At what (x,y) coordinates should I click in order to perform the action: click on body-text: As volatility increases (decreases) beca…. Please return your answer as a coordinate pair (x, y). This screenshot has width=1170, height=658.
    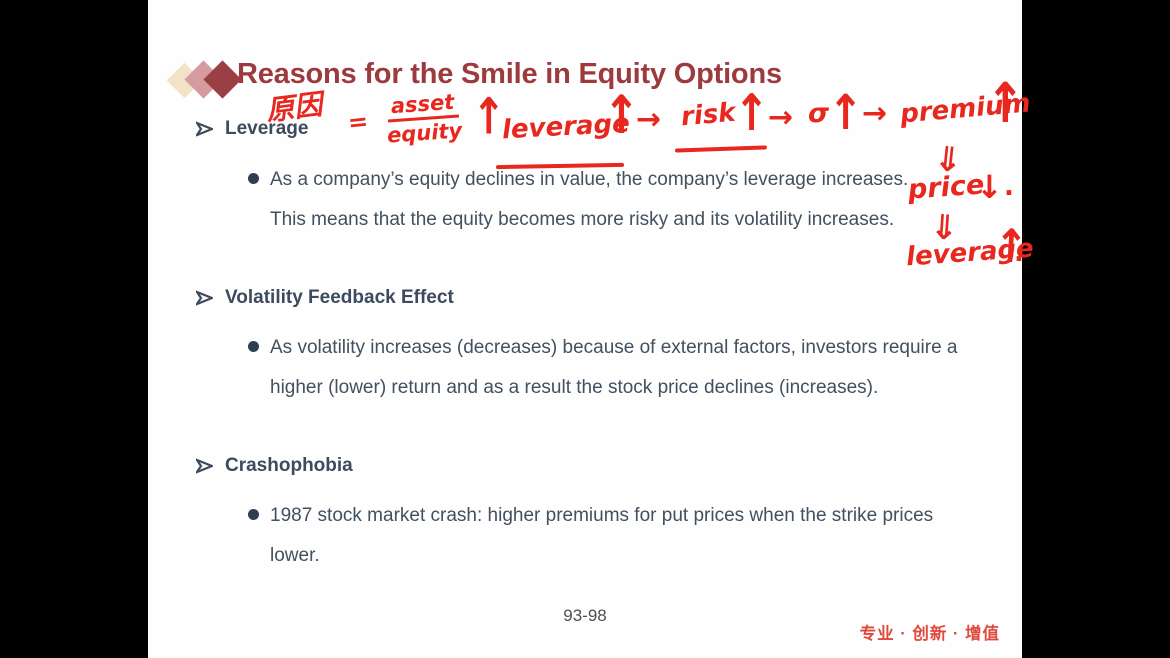
    Looking at the image, I should click on (614, 367).